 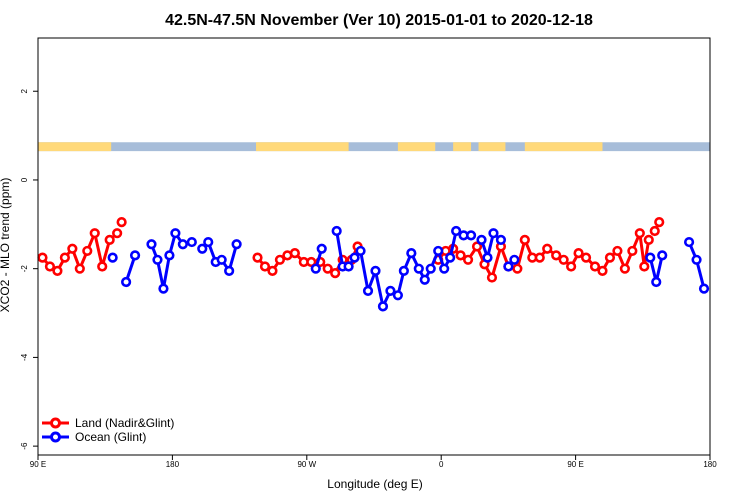 What do you see at coordinates (24, 357) in the screenshot?
I see `y-tick-label-3: -4` at bounding box center [24, 357].